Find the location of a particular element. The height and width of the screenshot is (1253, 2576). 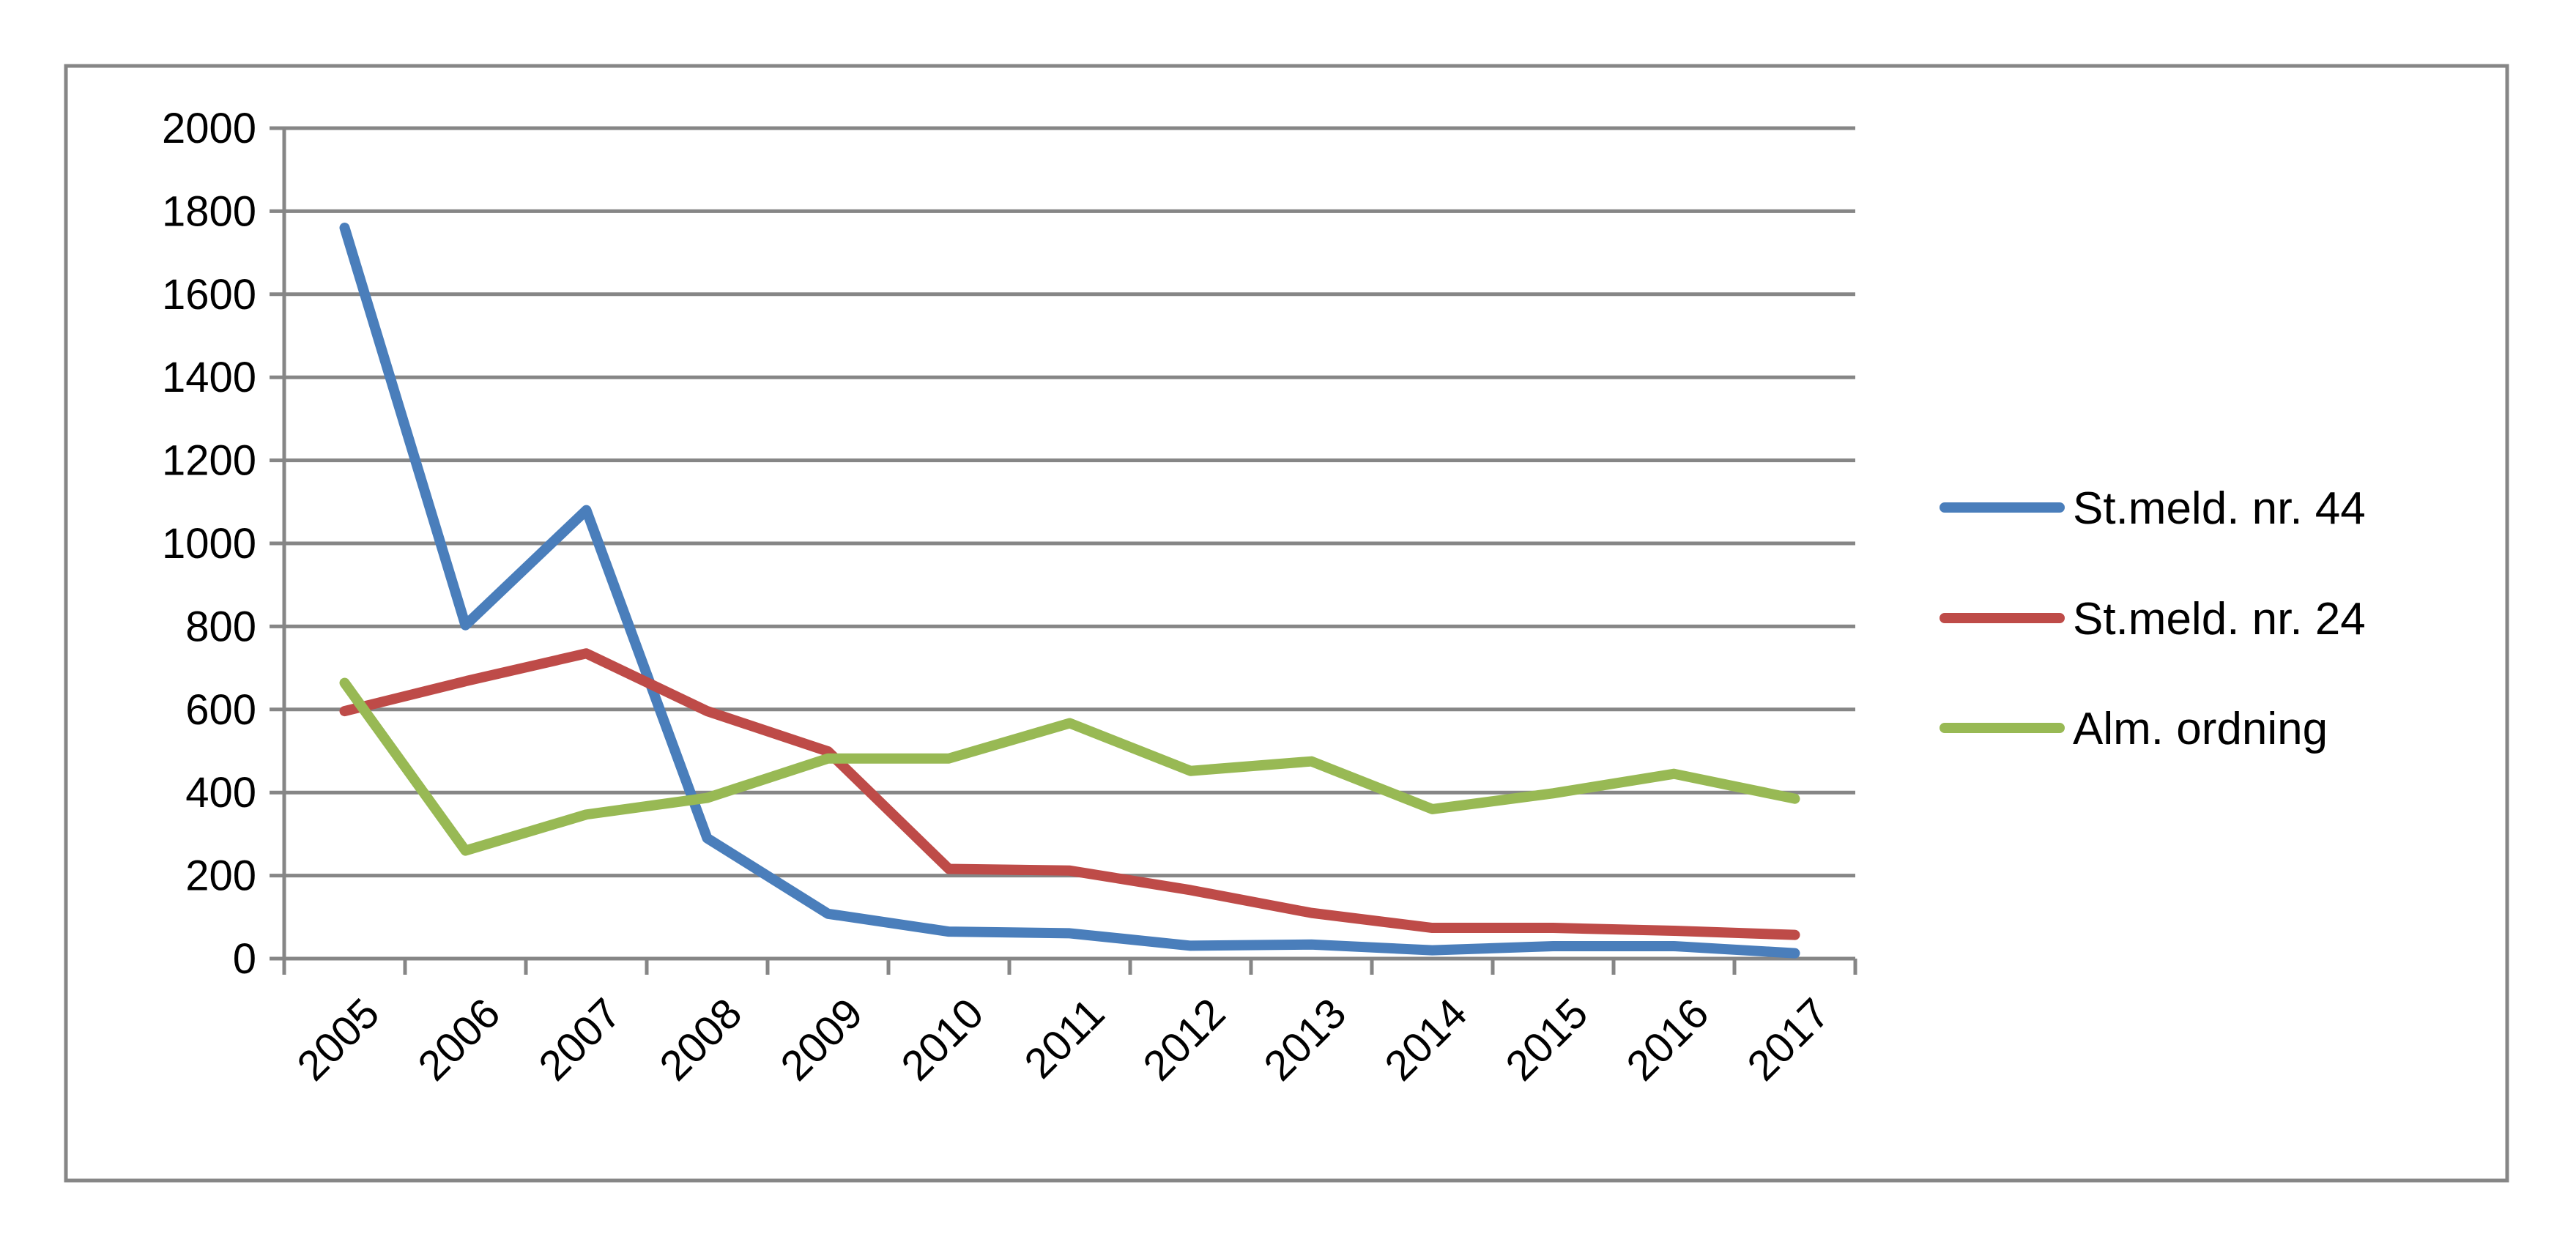

y-tick-label: 200 is located at coordinates (220, 876).